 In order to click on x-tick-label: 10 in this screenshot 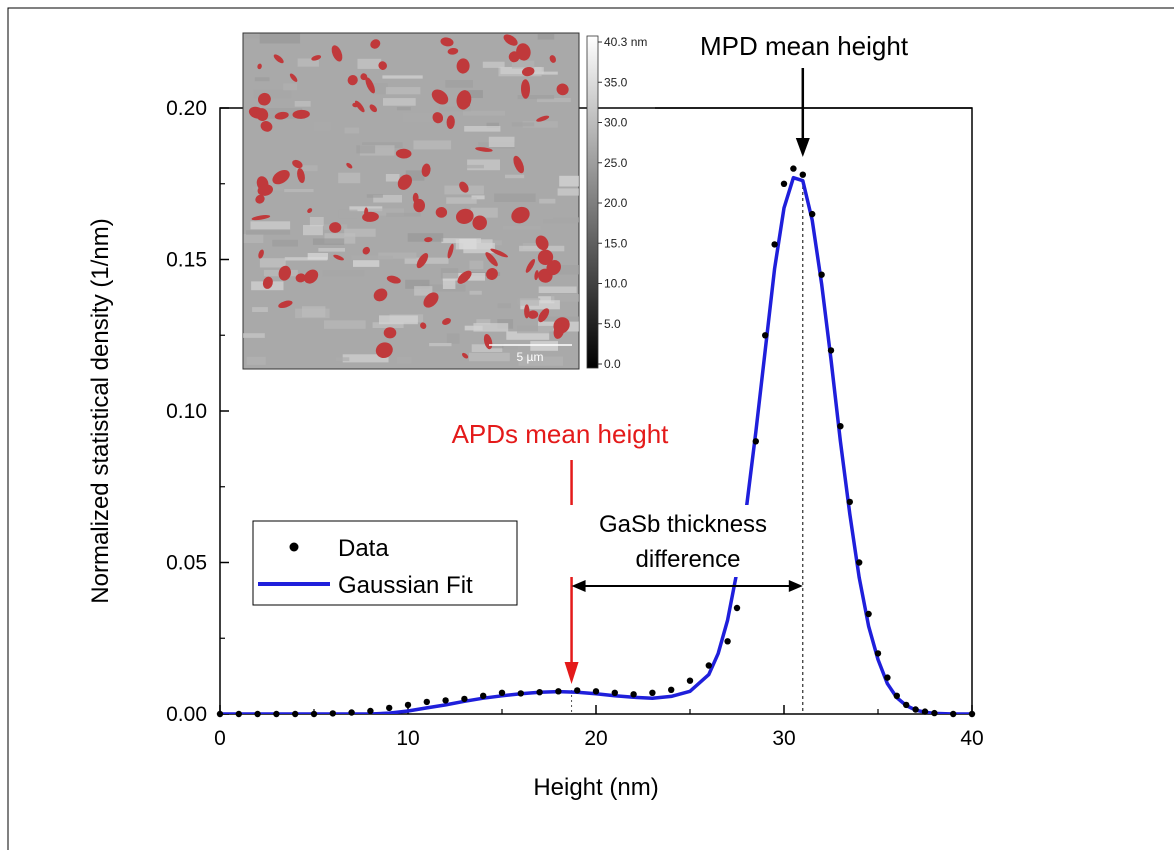, I will do `click(407, 738)`.